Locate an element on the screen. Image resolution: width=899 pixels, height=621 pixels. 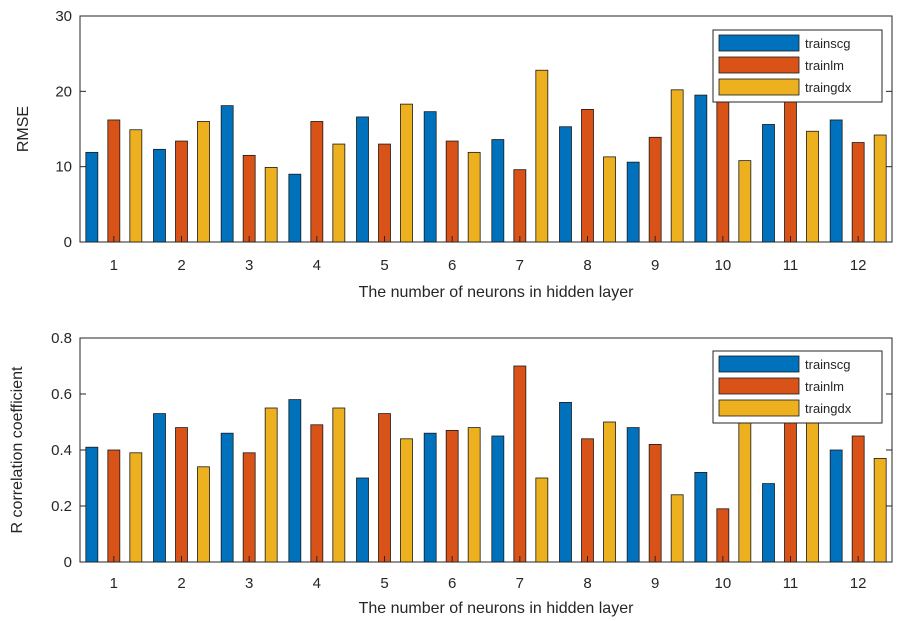
y-tick-label: 20 is located at coordinates (63, 91).